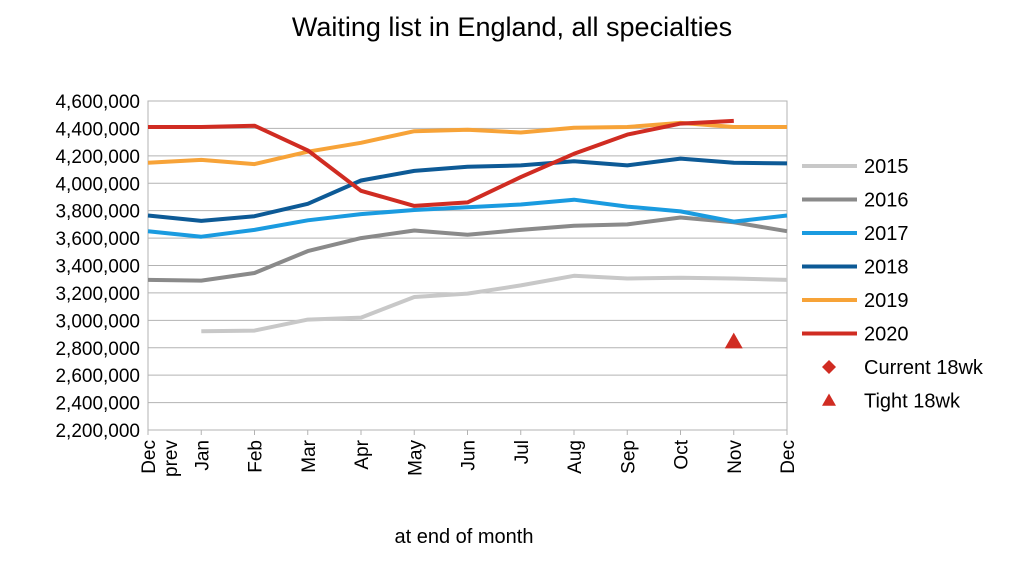  What do you see at coordinates (97, 431) in the screenshot?
I see `y-tick-label: 2,200,000` at bounding box center [97, 431].